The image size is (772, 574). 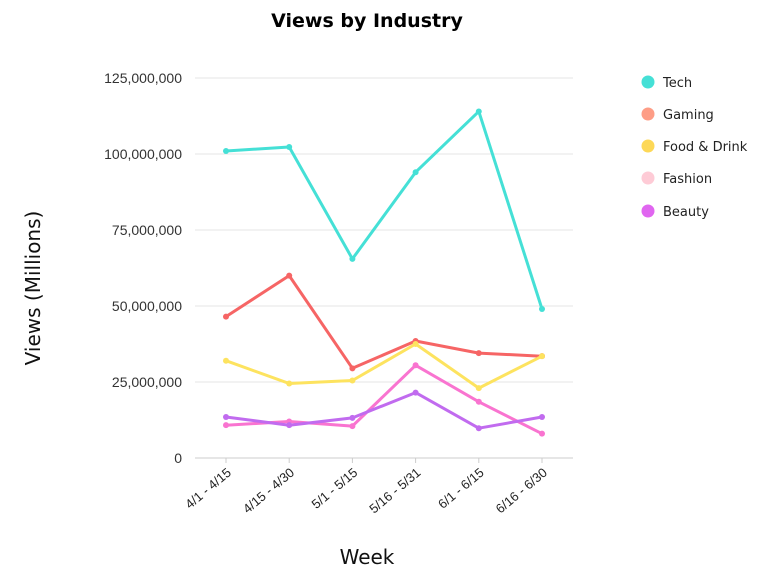 I want to click on legend-item: Tech, so click(x=666, y=83).